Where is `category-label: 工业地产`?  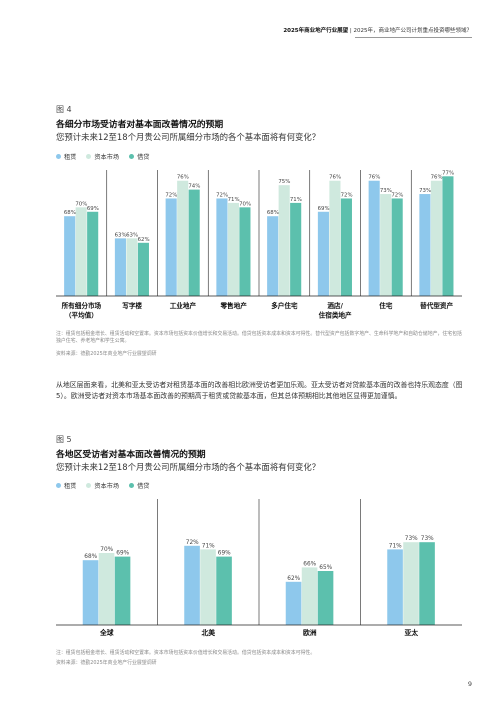
category-label: 工业地产 is located at coordinates (183, 305).